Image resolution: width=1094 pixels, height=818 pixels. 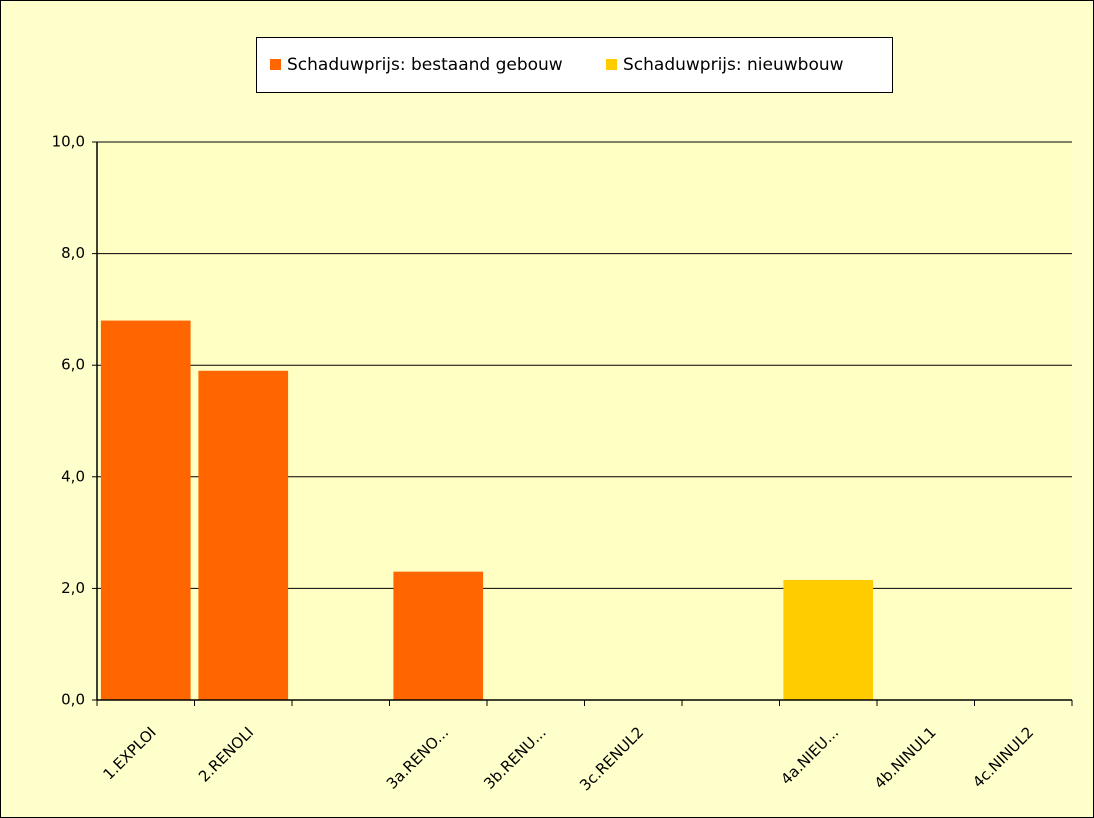 I want to click on legend-box, so click(x=574, y=65).